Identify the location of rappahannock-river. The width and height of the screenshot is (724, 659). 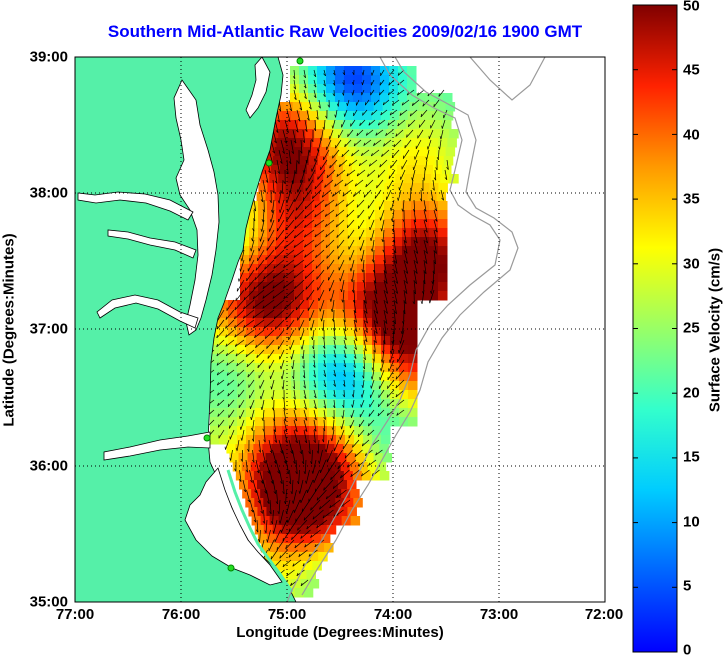
(152, 244).